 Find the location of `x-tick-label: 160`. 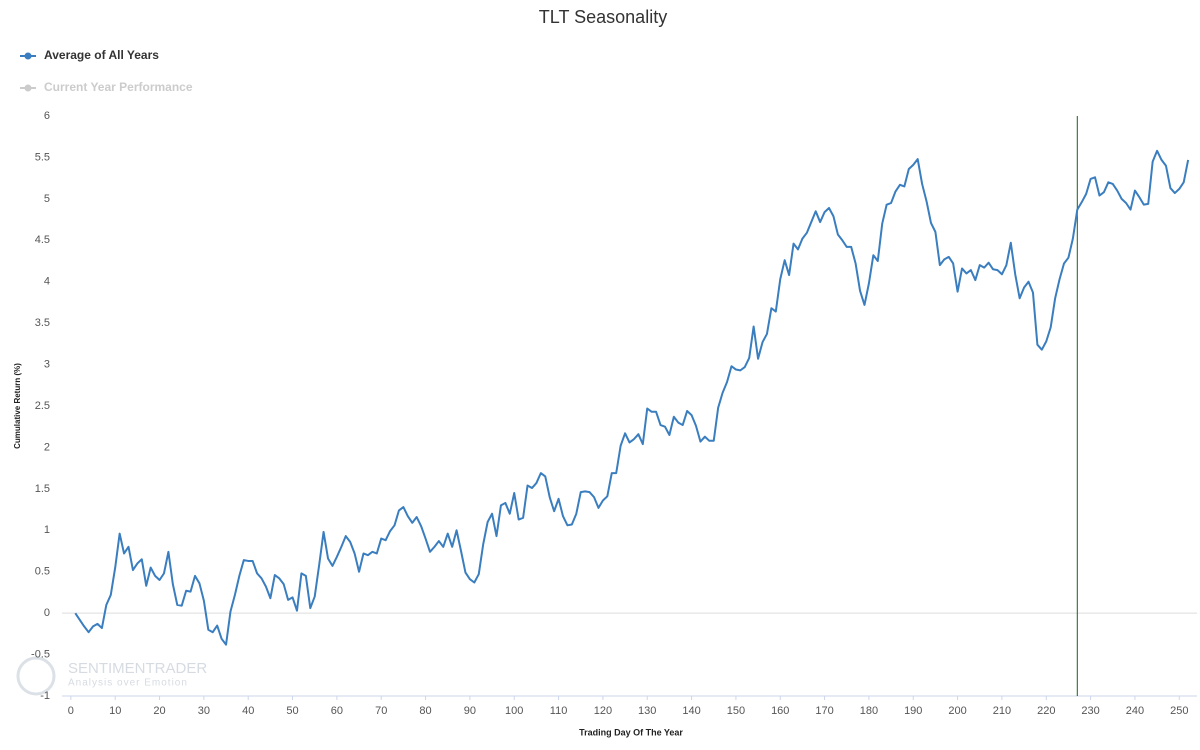

x-tick-label: 160 is located at coordinates (780, 711).